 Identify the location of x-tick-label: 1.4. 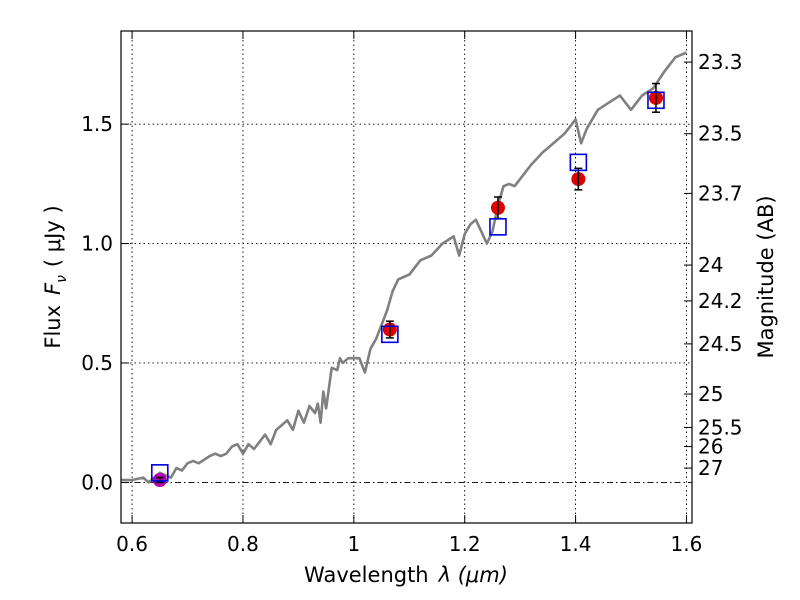
(576, 544).